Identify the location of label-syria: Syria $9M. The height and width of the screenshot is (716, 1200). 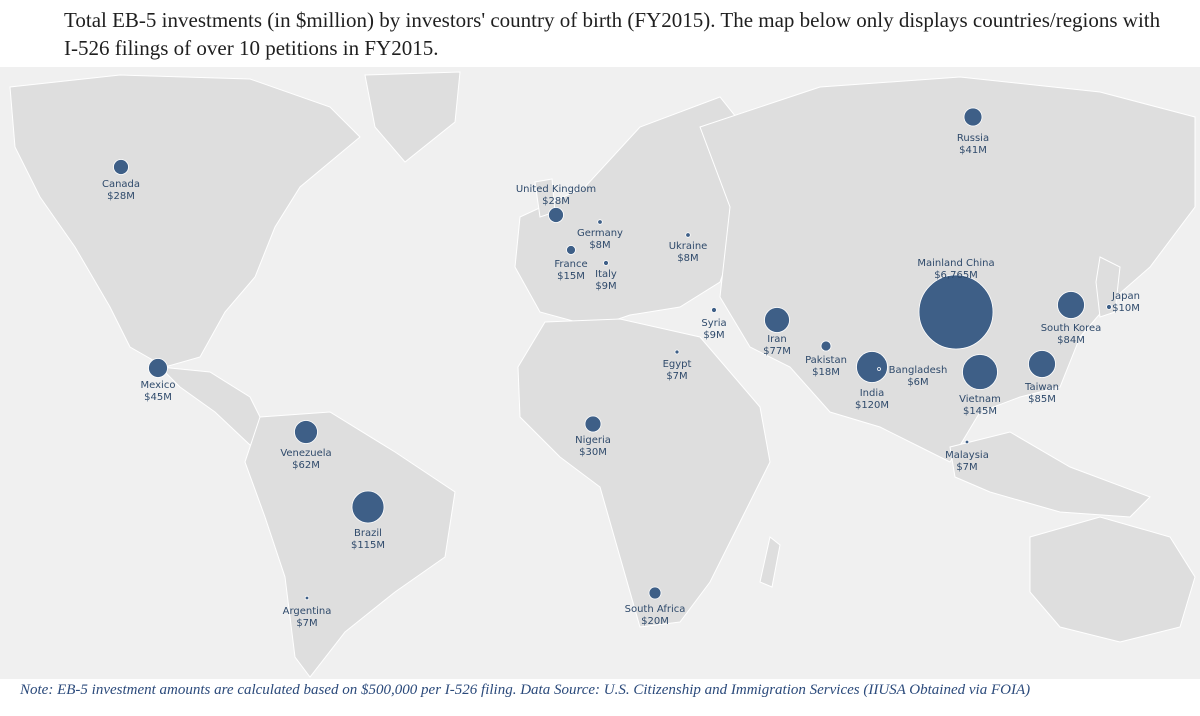
(713, 329).